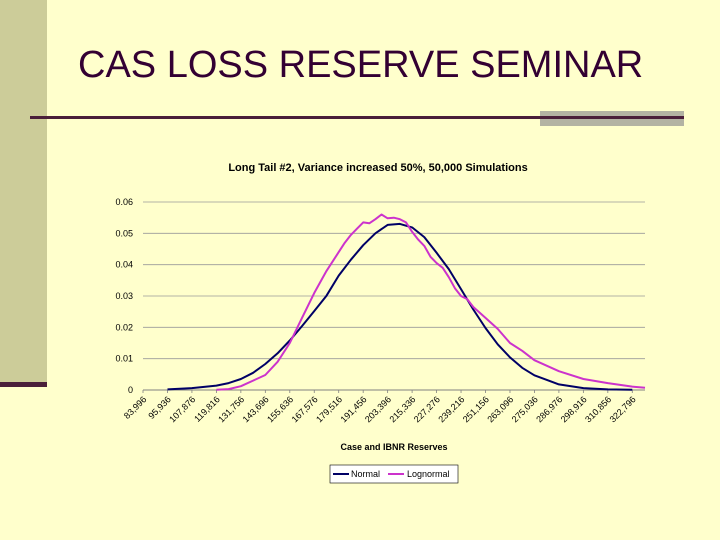 This screenshot has width=720, height=540. I want to click on x-tick-label: 107,876, so click(182, 409).